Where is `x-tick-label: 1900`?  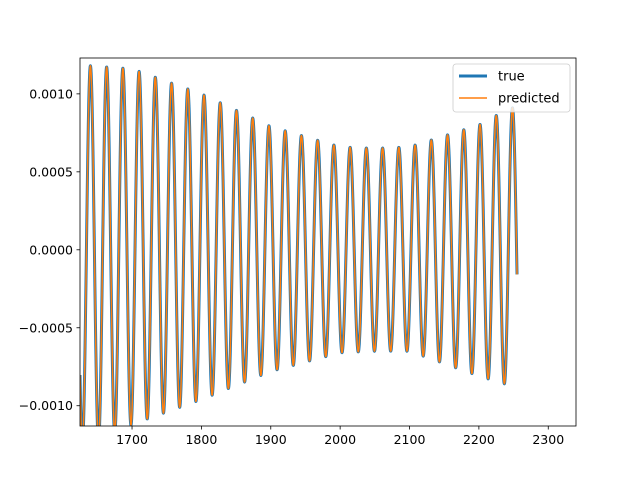 x-tick-label: 1900 is located at coordinates (271, 439).